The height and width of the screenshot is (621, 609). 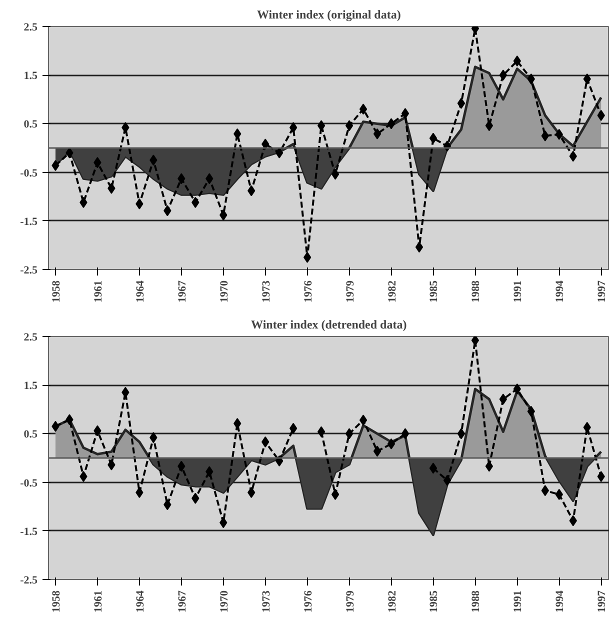 I want to click on chart-title: Winter index (detrended data), so click(x=329, y=325).